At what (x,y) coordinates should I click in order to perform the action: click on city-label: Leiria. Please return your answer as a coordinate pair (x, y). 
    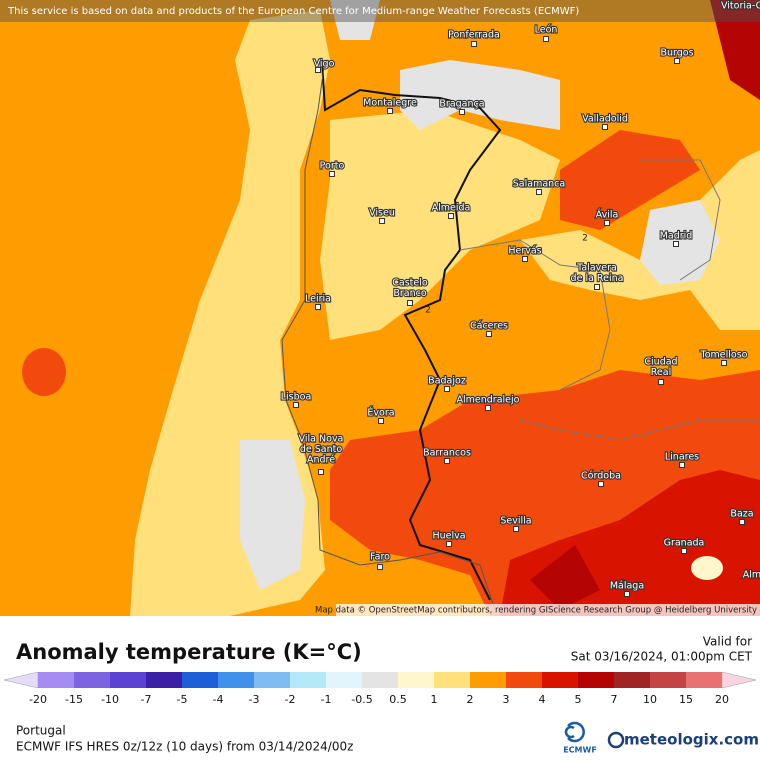
    Looking at the image, I should click on (318, 299).